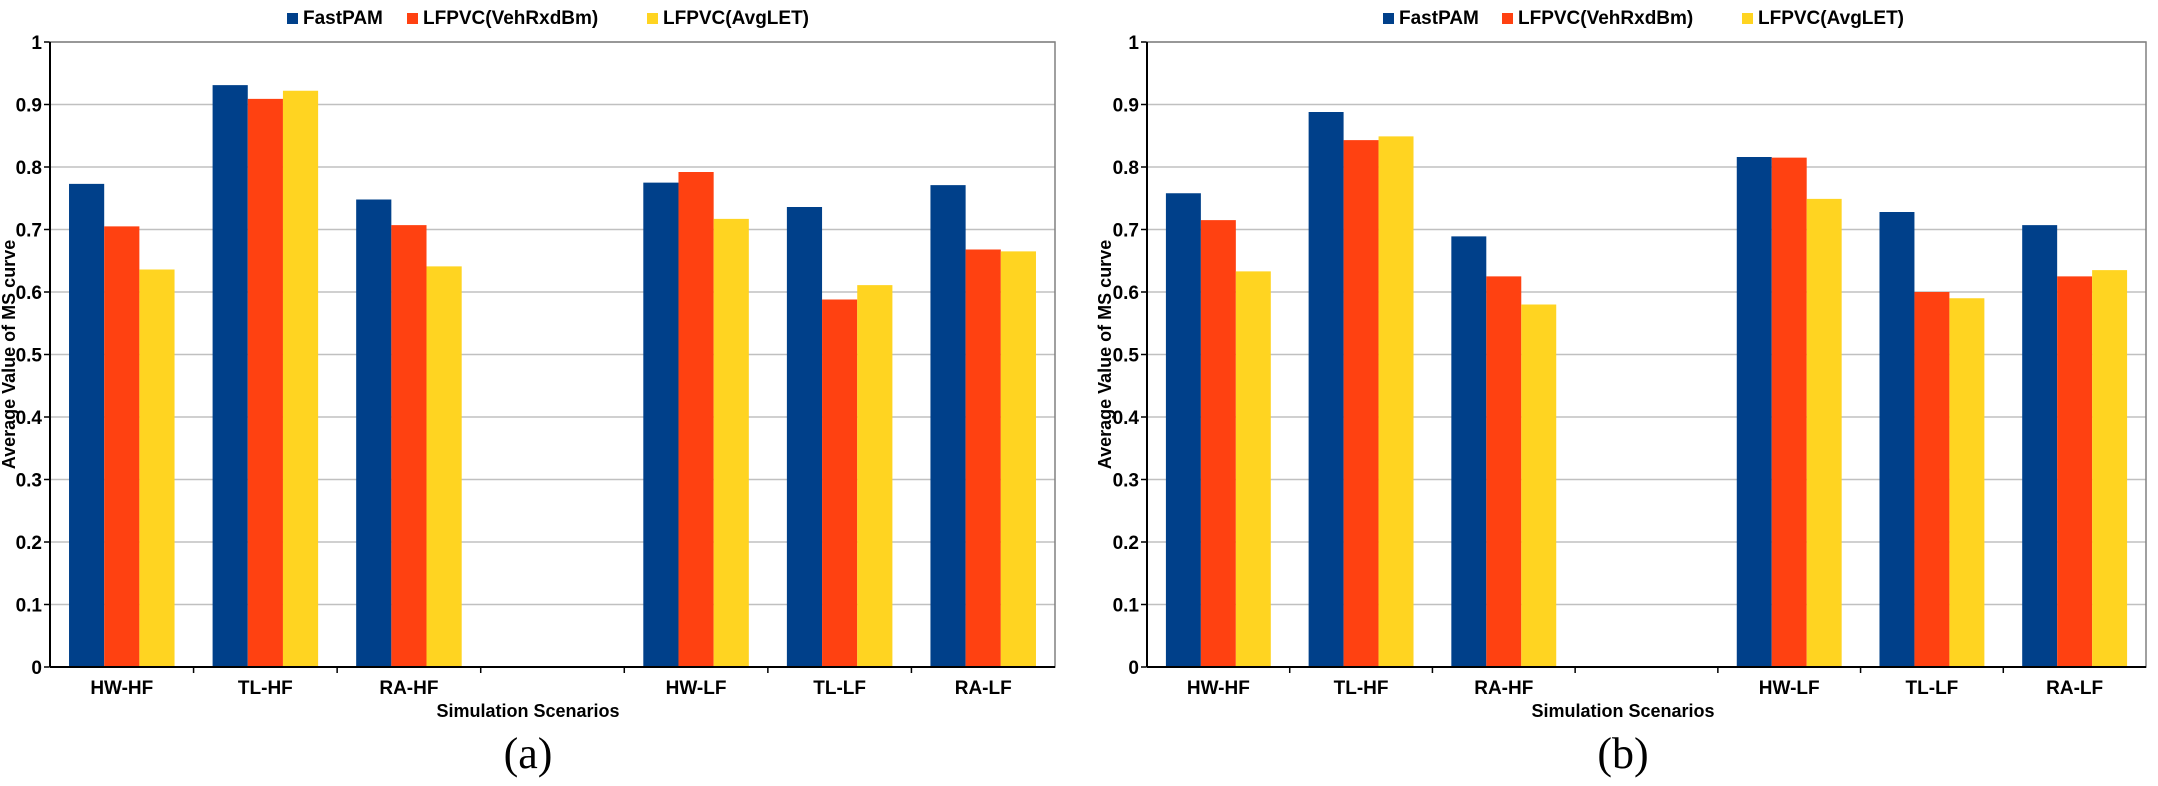 The image size is (2158, 786). Describe the element at coordinates (528, 753) in the screenshot. I see `panel-label: (a)` at that location.